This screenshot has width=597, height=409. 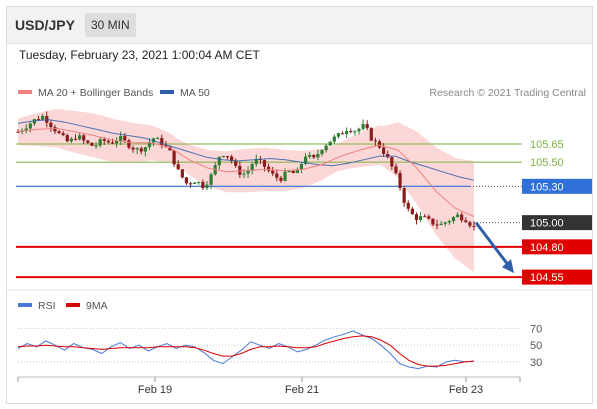 I want to click on rsi-tick-label: 50, so click(x=536, y=346).